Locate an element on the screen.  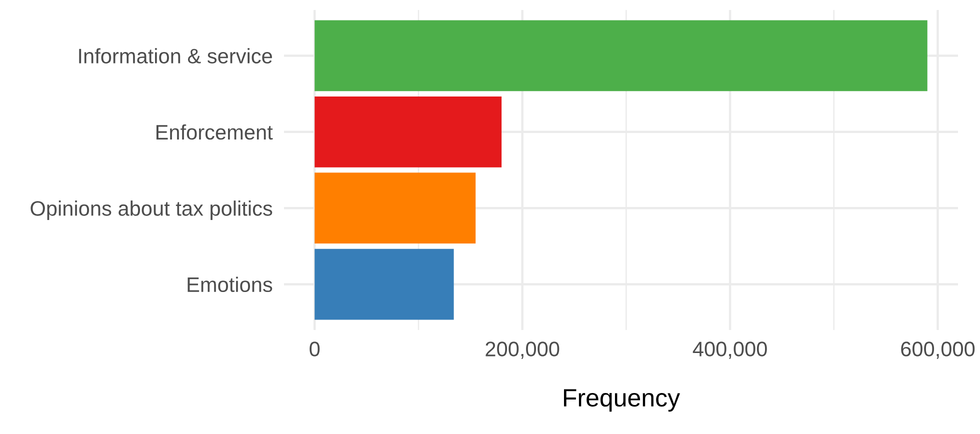
x-tick-label: 0 is located at coordinates (315, 349).